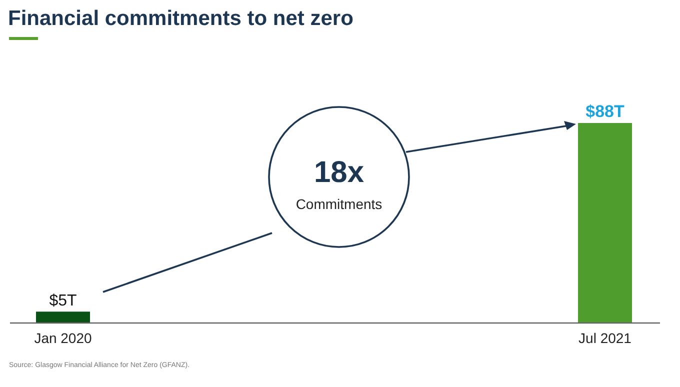  Describe the element at coordinates (181, 18) in the screenshot. I see `chart-title: Financial commitments to net zero` at that location.